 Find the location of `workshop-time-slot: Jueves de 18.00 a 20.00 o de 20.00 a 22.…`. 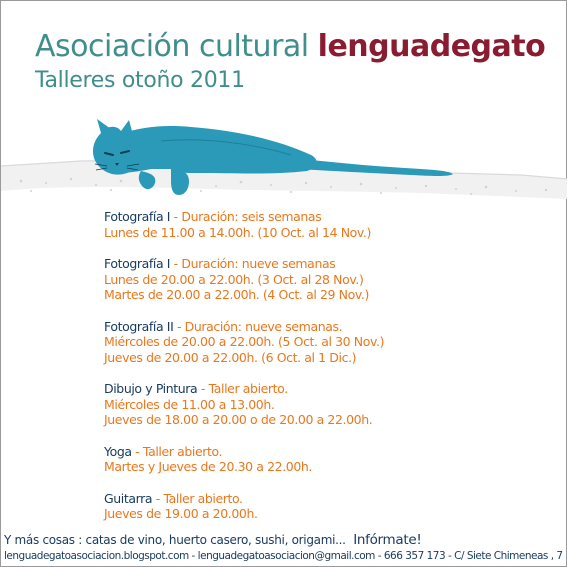

workshop-time-slot: Jueves de 18.00 a 20.00 o de 20.00 a 22.… is located at coordinates (238, 419).